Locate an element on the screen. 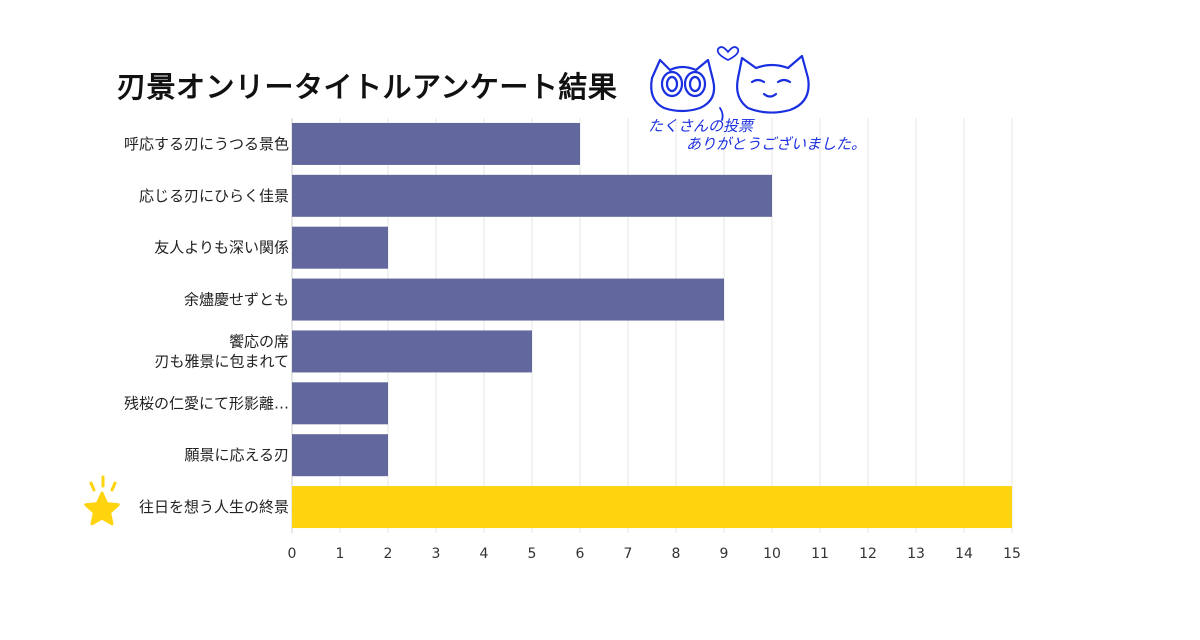 This screenshot has height=640, width=1200. x-tick-label: 5 is located at coordinates (532, 554).